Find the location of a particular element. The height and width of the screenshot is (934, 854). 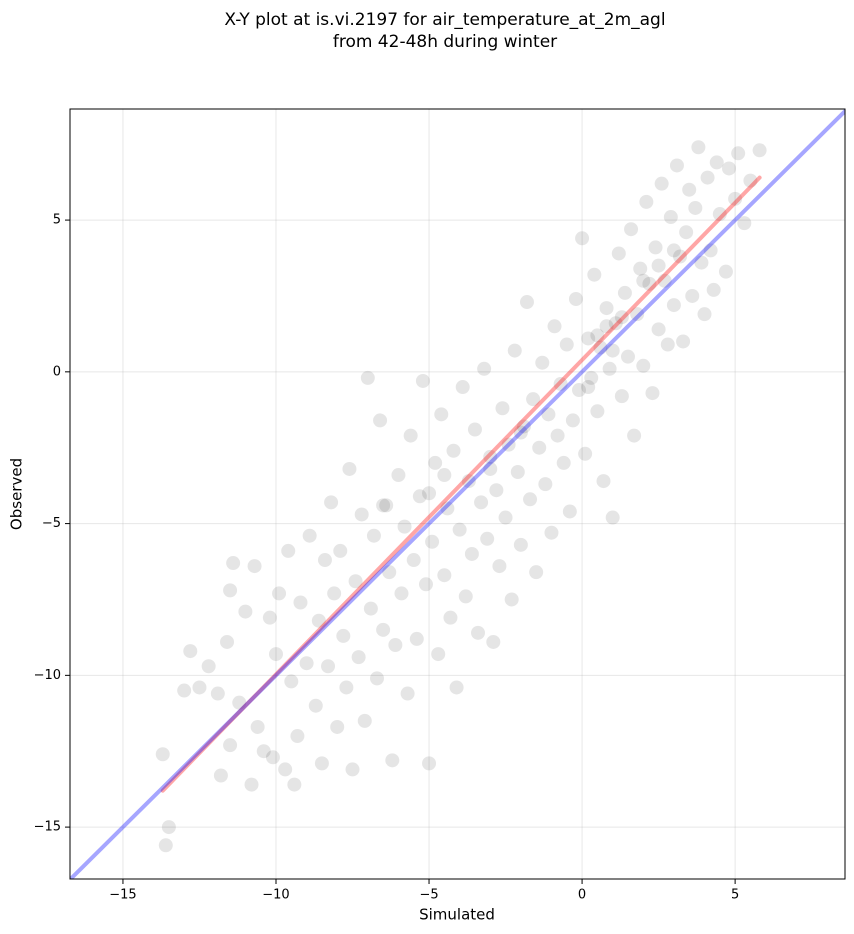

x-tick-label: −5 is located at coordinates (428, 895).